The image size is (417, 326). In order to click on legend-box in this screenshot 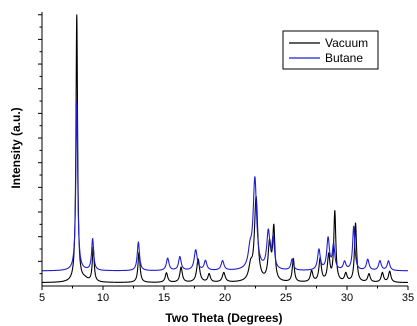, I will do `click(330, 50)`.